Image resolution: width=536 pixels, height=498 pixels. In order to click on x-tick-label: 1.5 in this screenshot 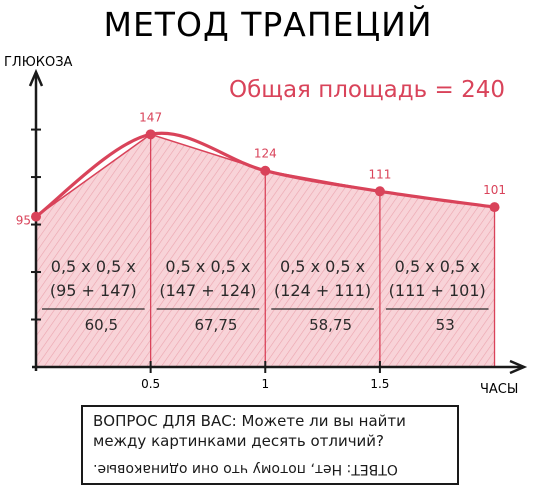, I will do `click(379, 384)`.